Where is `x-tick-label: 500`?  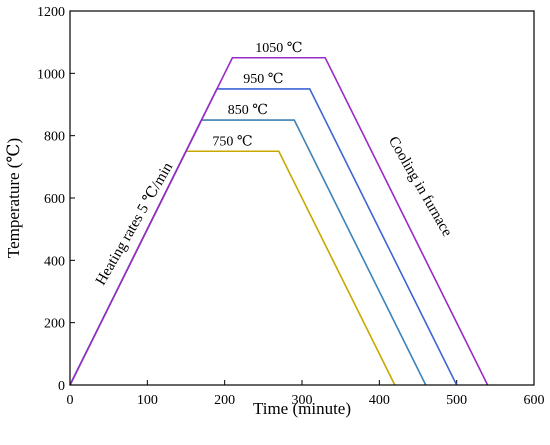
x-tick-label: 500 is located at coordinates (456, 400).